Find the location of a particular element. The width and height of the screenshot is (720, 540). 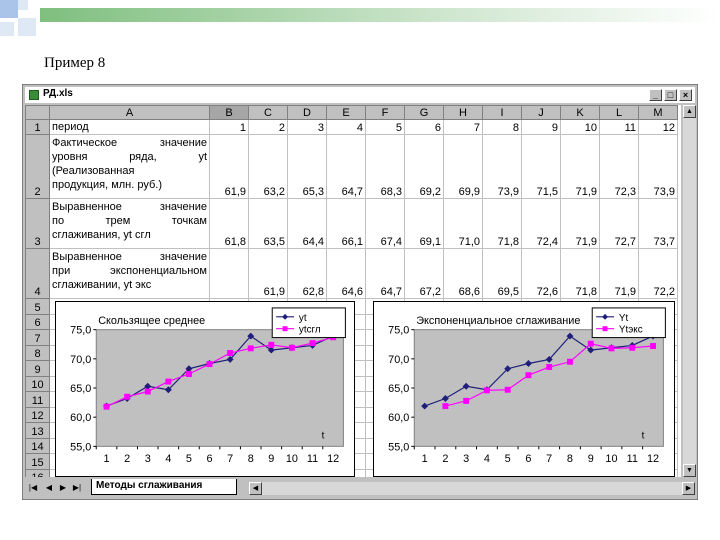

column-header-j: J is located at coordinates (541, 112).